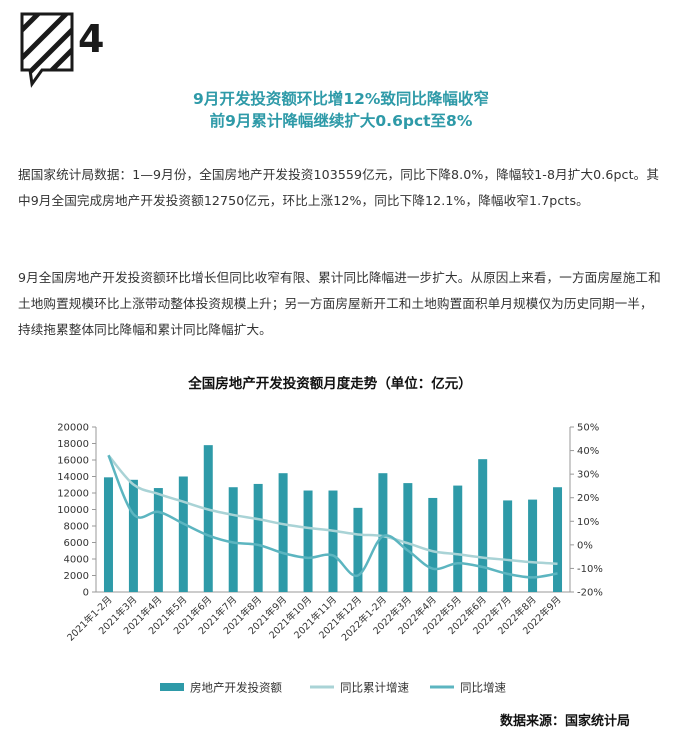 The image size is (682, 739). Describe the element at coordinates (588, 522) in the screenshot. I see `y-right-tick-label: 10%` at that location.